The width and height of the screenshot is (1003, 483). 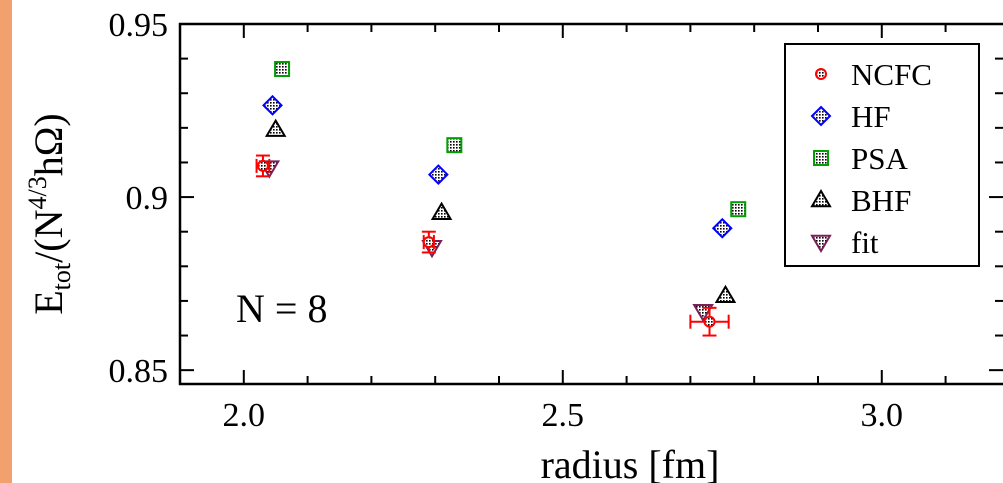 I want to click on legend-marker-psa, so click(x=821, y=158).